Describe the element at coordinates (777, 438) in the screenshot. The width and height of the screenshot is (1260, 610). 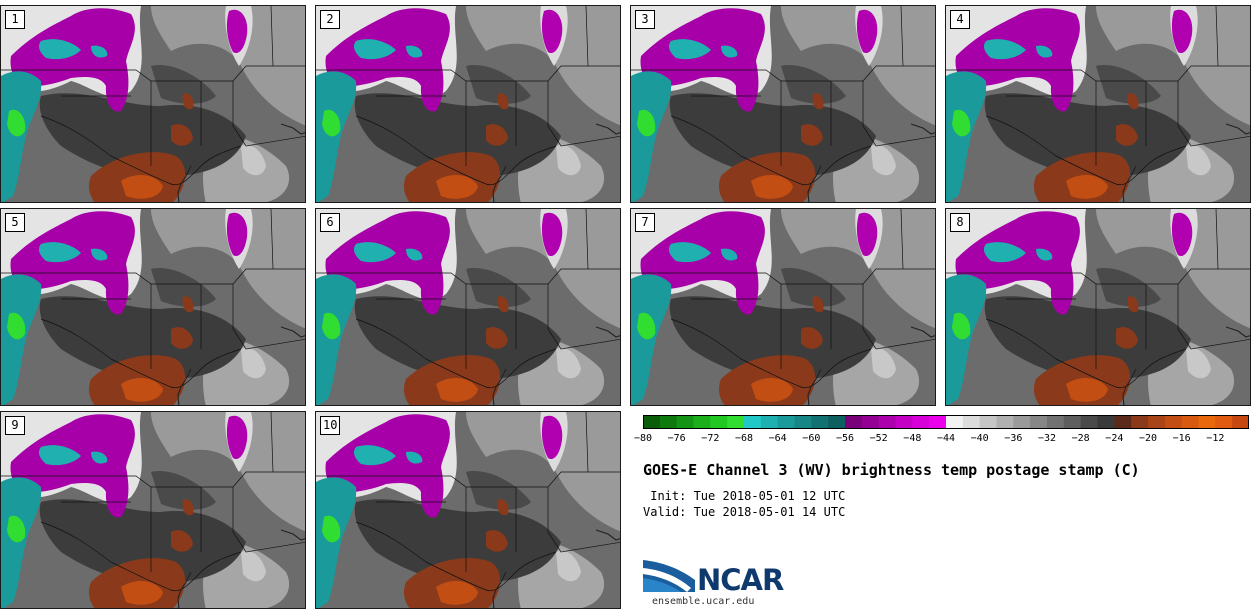
I see `colorbar-tick-label: −64` at that location.